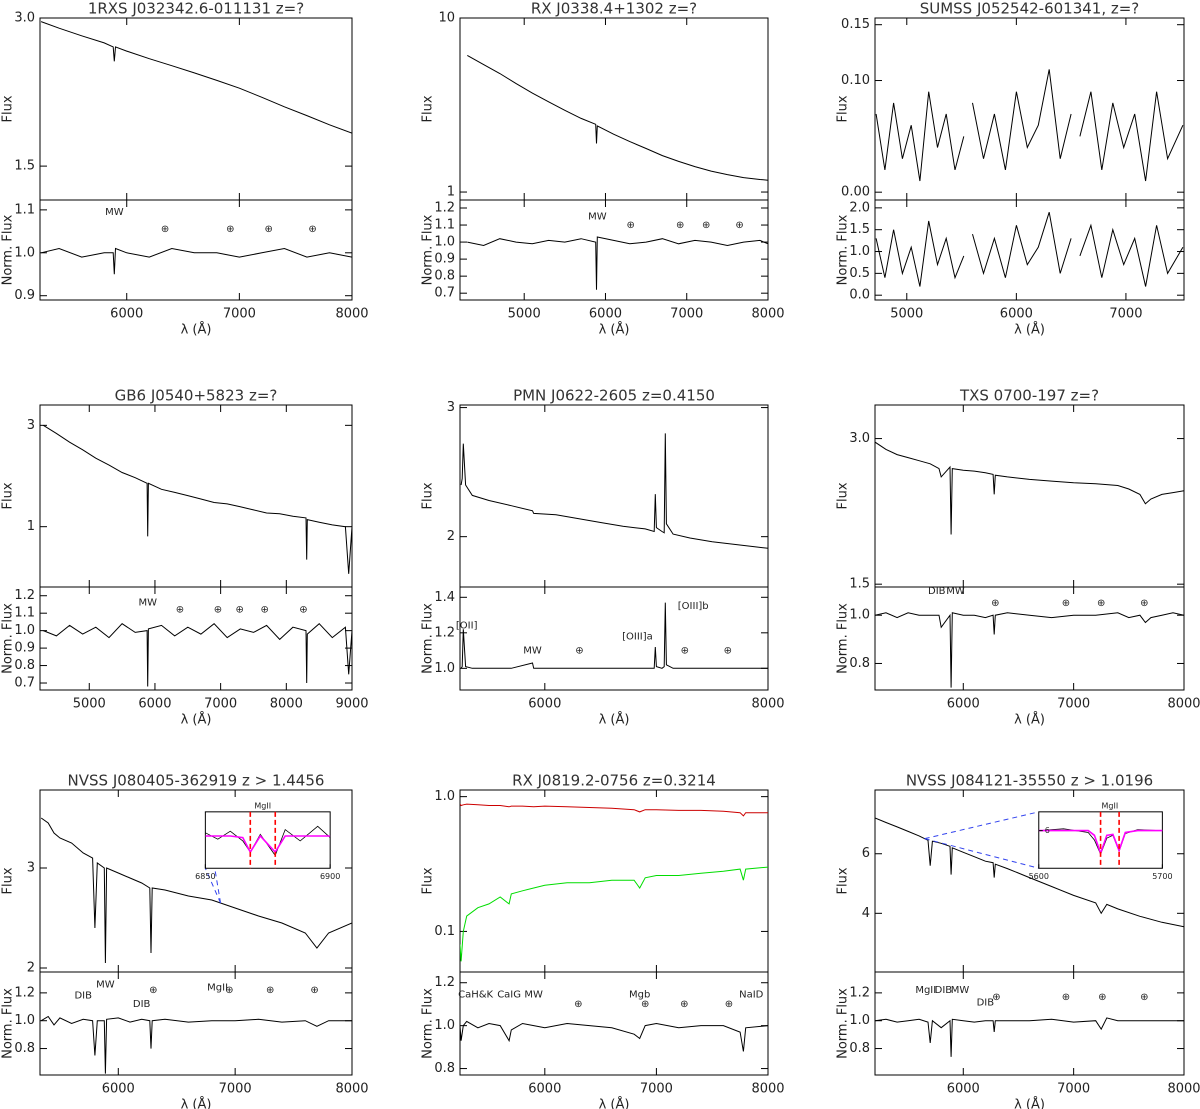  Describe the element at coordinates (444, 293) in the screenshot. I see `y-tick-label: 0.7` at that location.